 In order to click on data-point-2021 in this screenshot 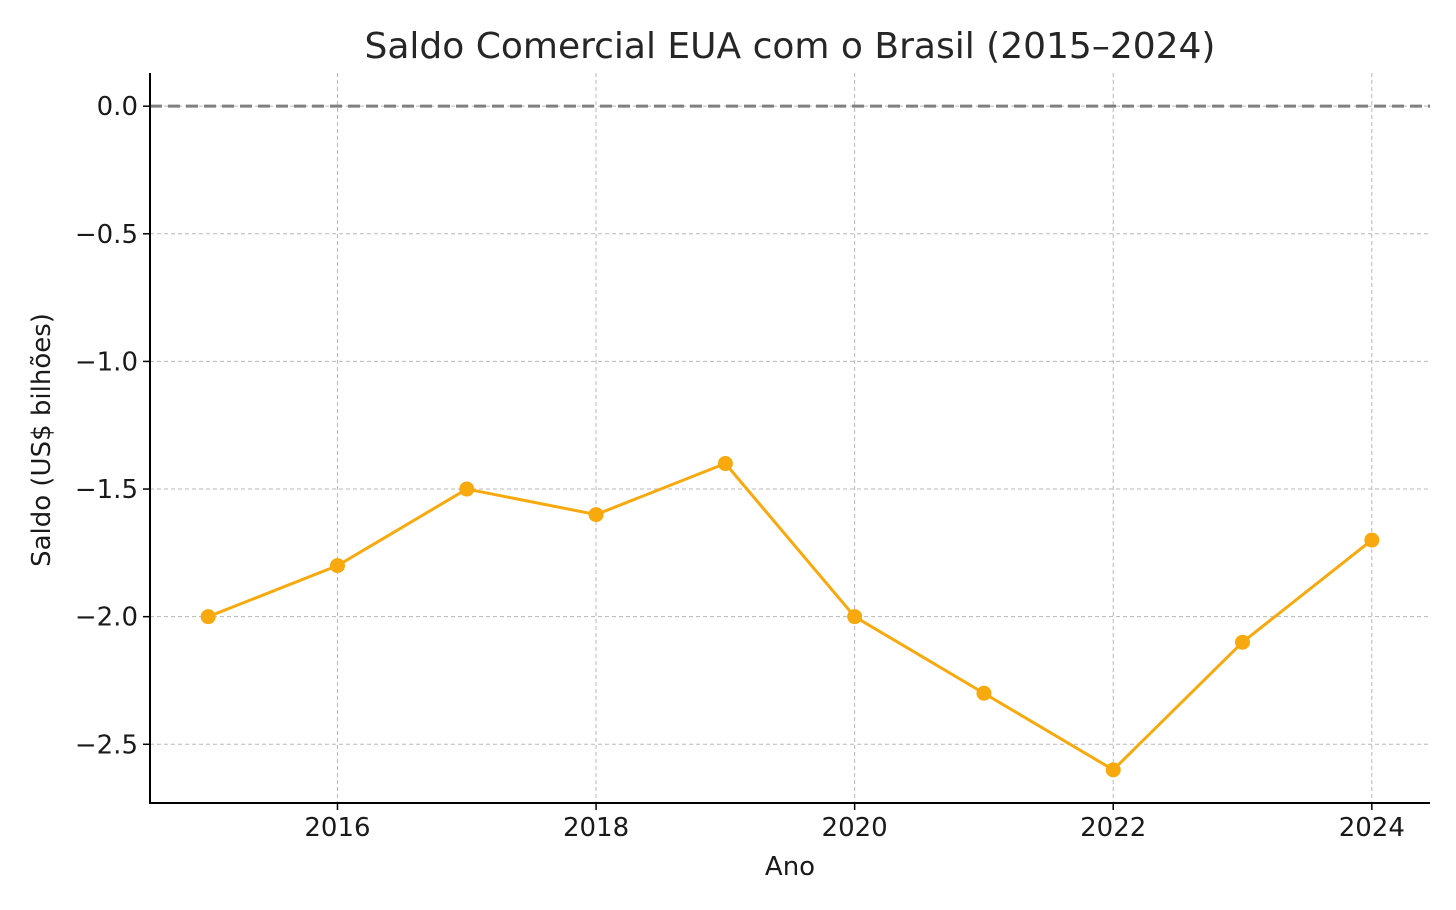, I will do `click(984, 693)`.